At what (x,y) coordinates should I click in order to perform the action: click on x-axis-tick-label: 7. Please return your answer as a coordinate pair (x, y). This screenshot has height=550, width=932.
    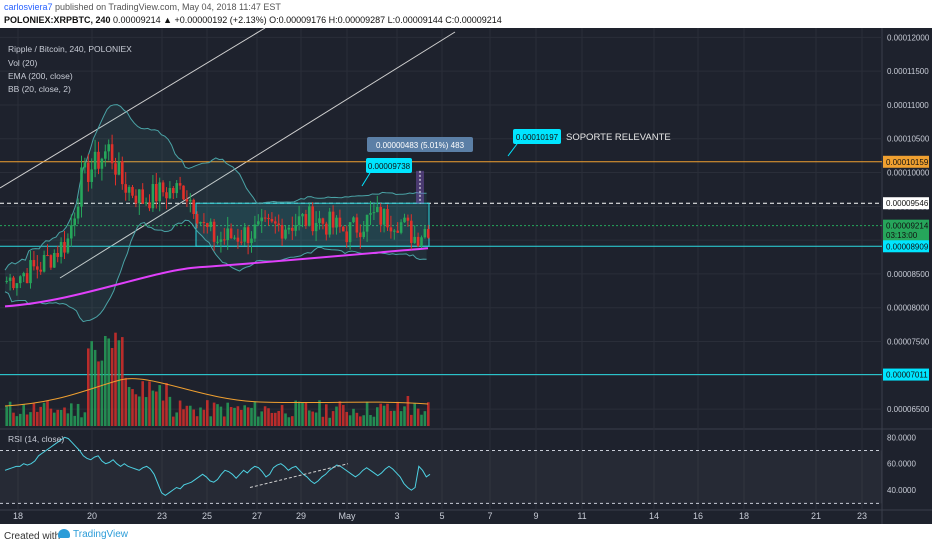
    Looking at the image, I should click on (489, 516).